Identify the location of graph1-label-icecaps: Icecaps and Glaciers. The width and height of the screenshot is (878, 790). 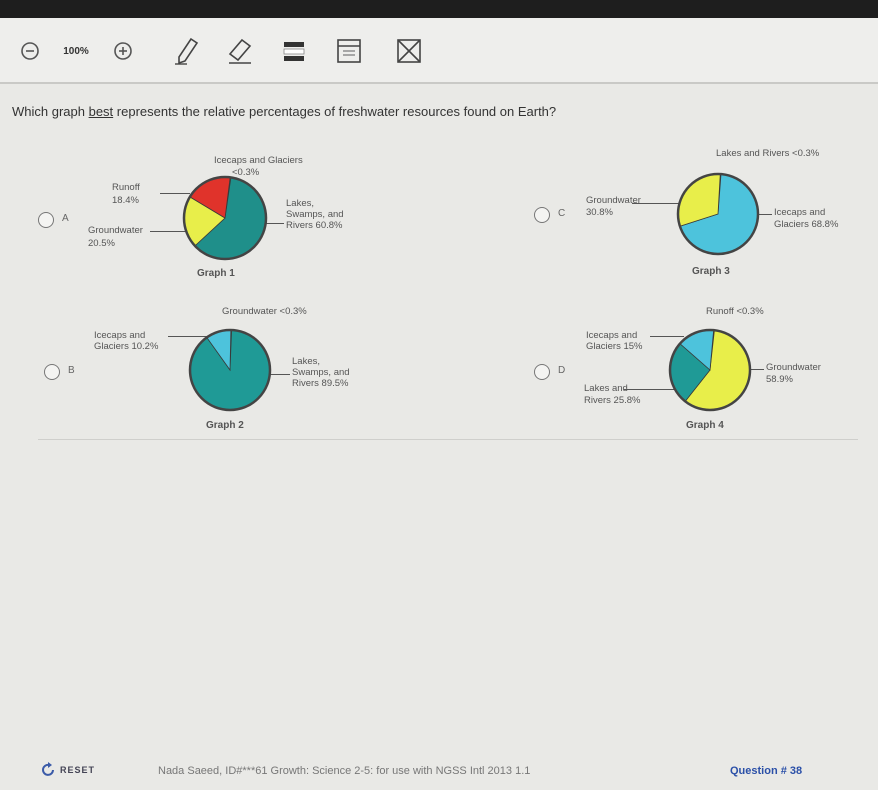
(258, 160).